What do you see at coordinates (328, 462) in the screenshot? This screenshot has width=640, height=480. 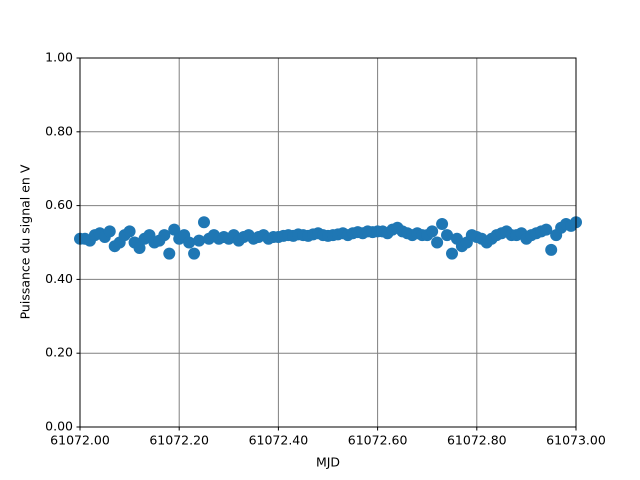 I see `x-axis-label: MJD` at bounding box center [328, 462].